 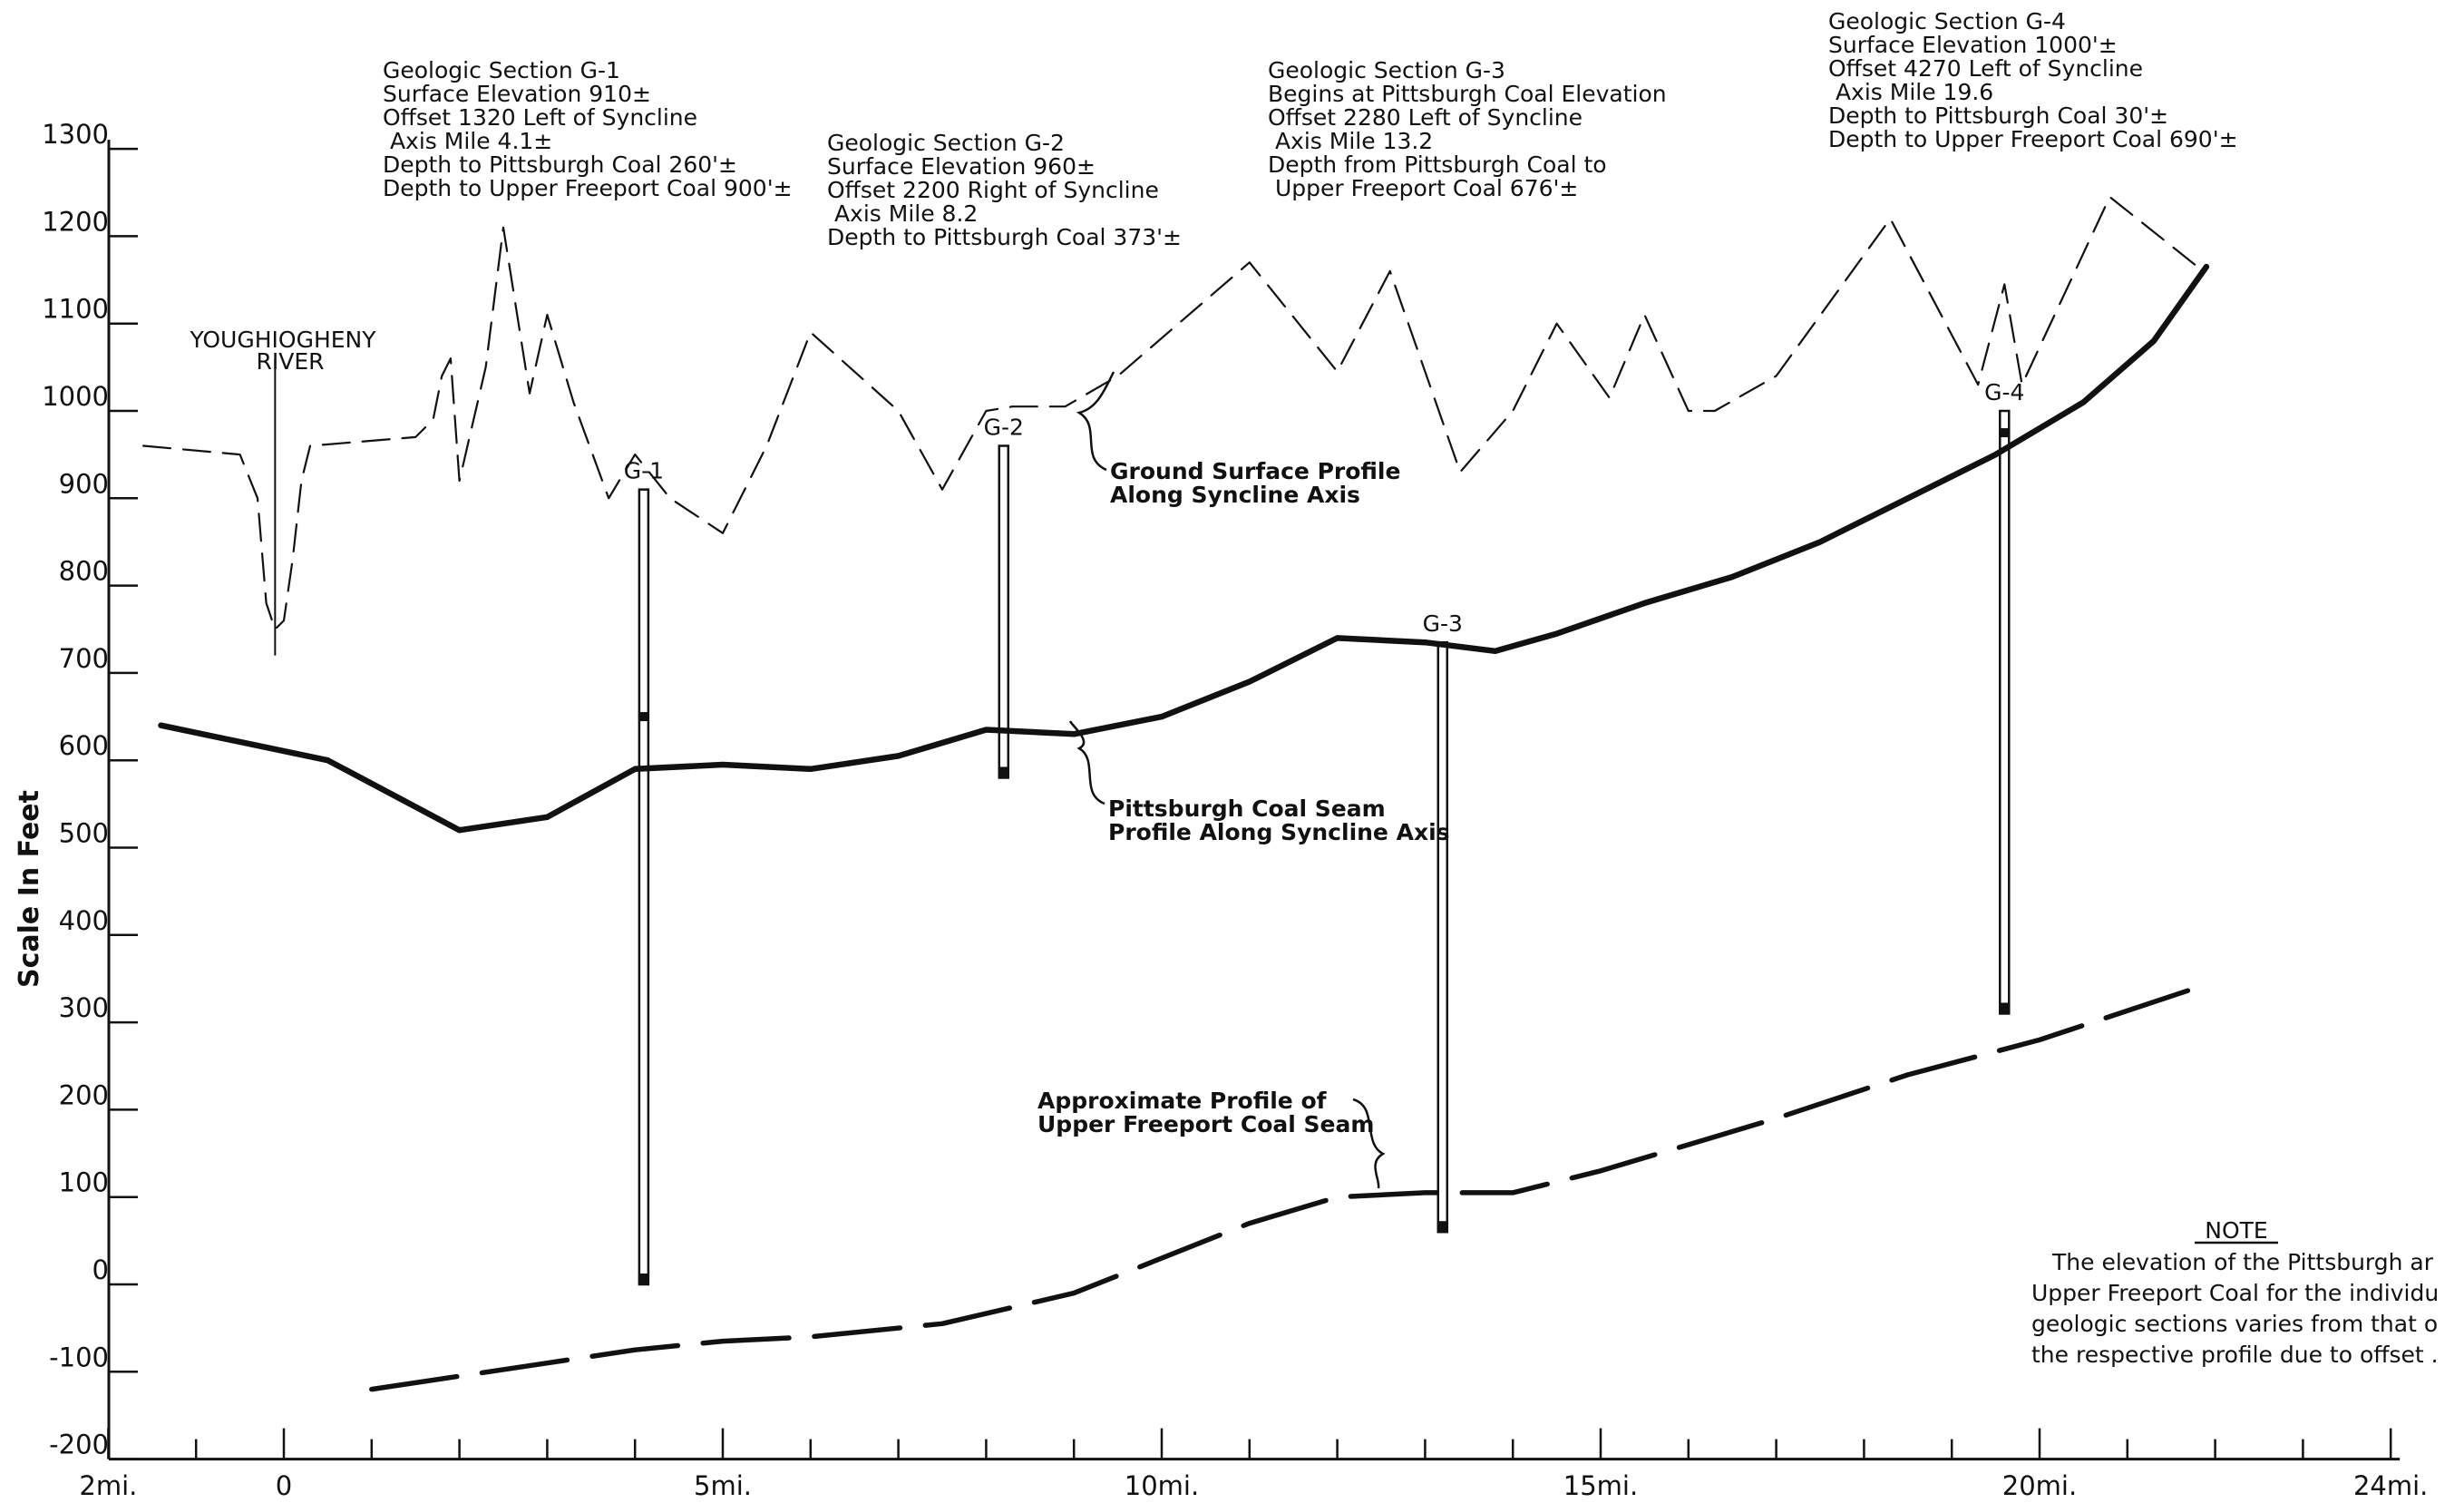 What do you see at coordinates (84, 833) in the screenshot?
I see `y-tick-label: 500` at bounding box center [84, 833].